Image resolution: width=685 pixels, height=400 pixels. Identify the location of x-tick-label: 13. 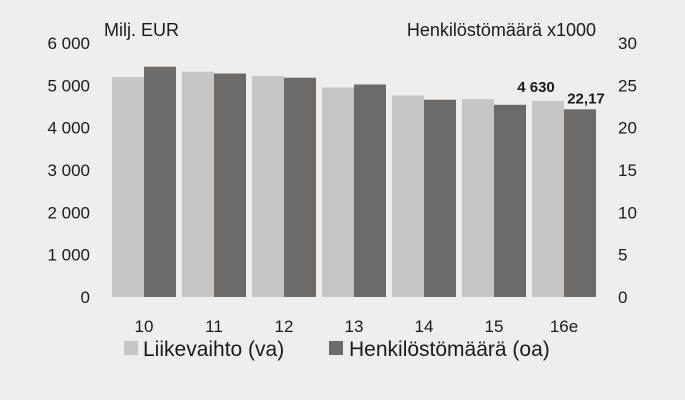
(354, 326).